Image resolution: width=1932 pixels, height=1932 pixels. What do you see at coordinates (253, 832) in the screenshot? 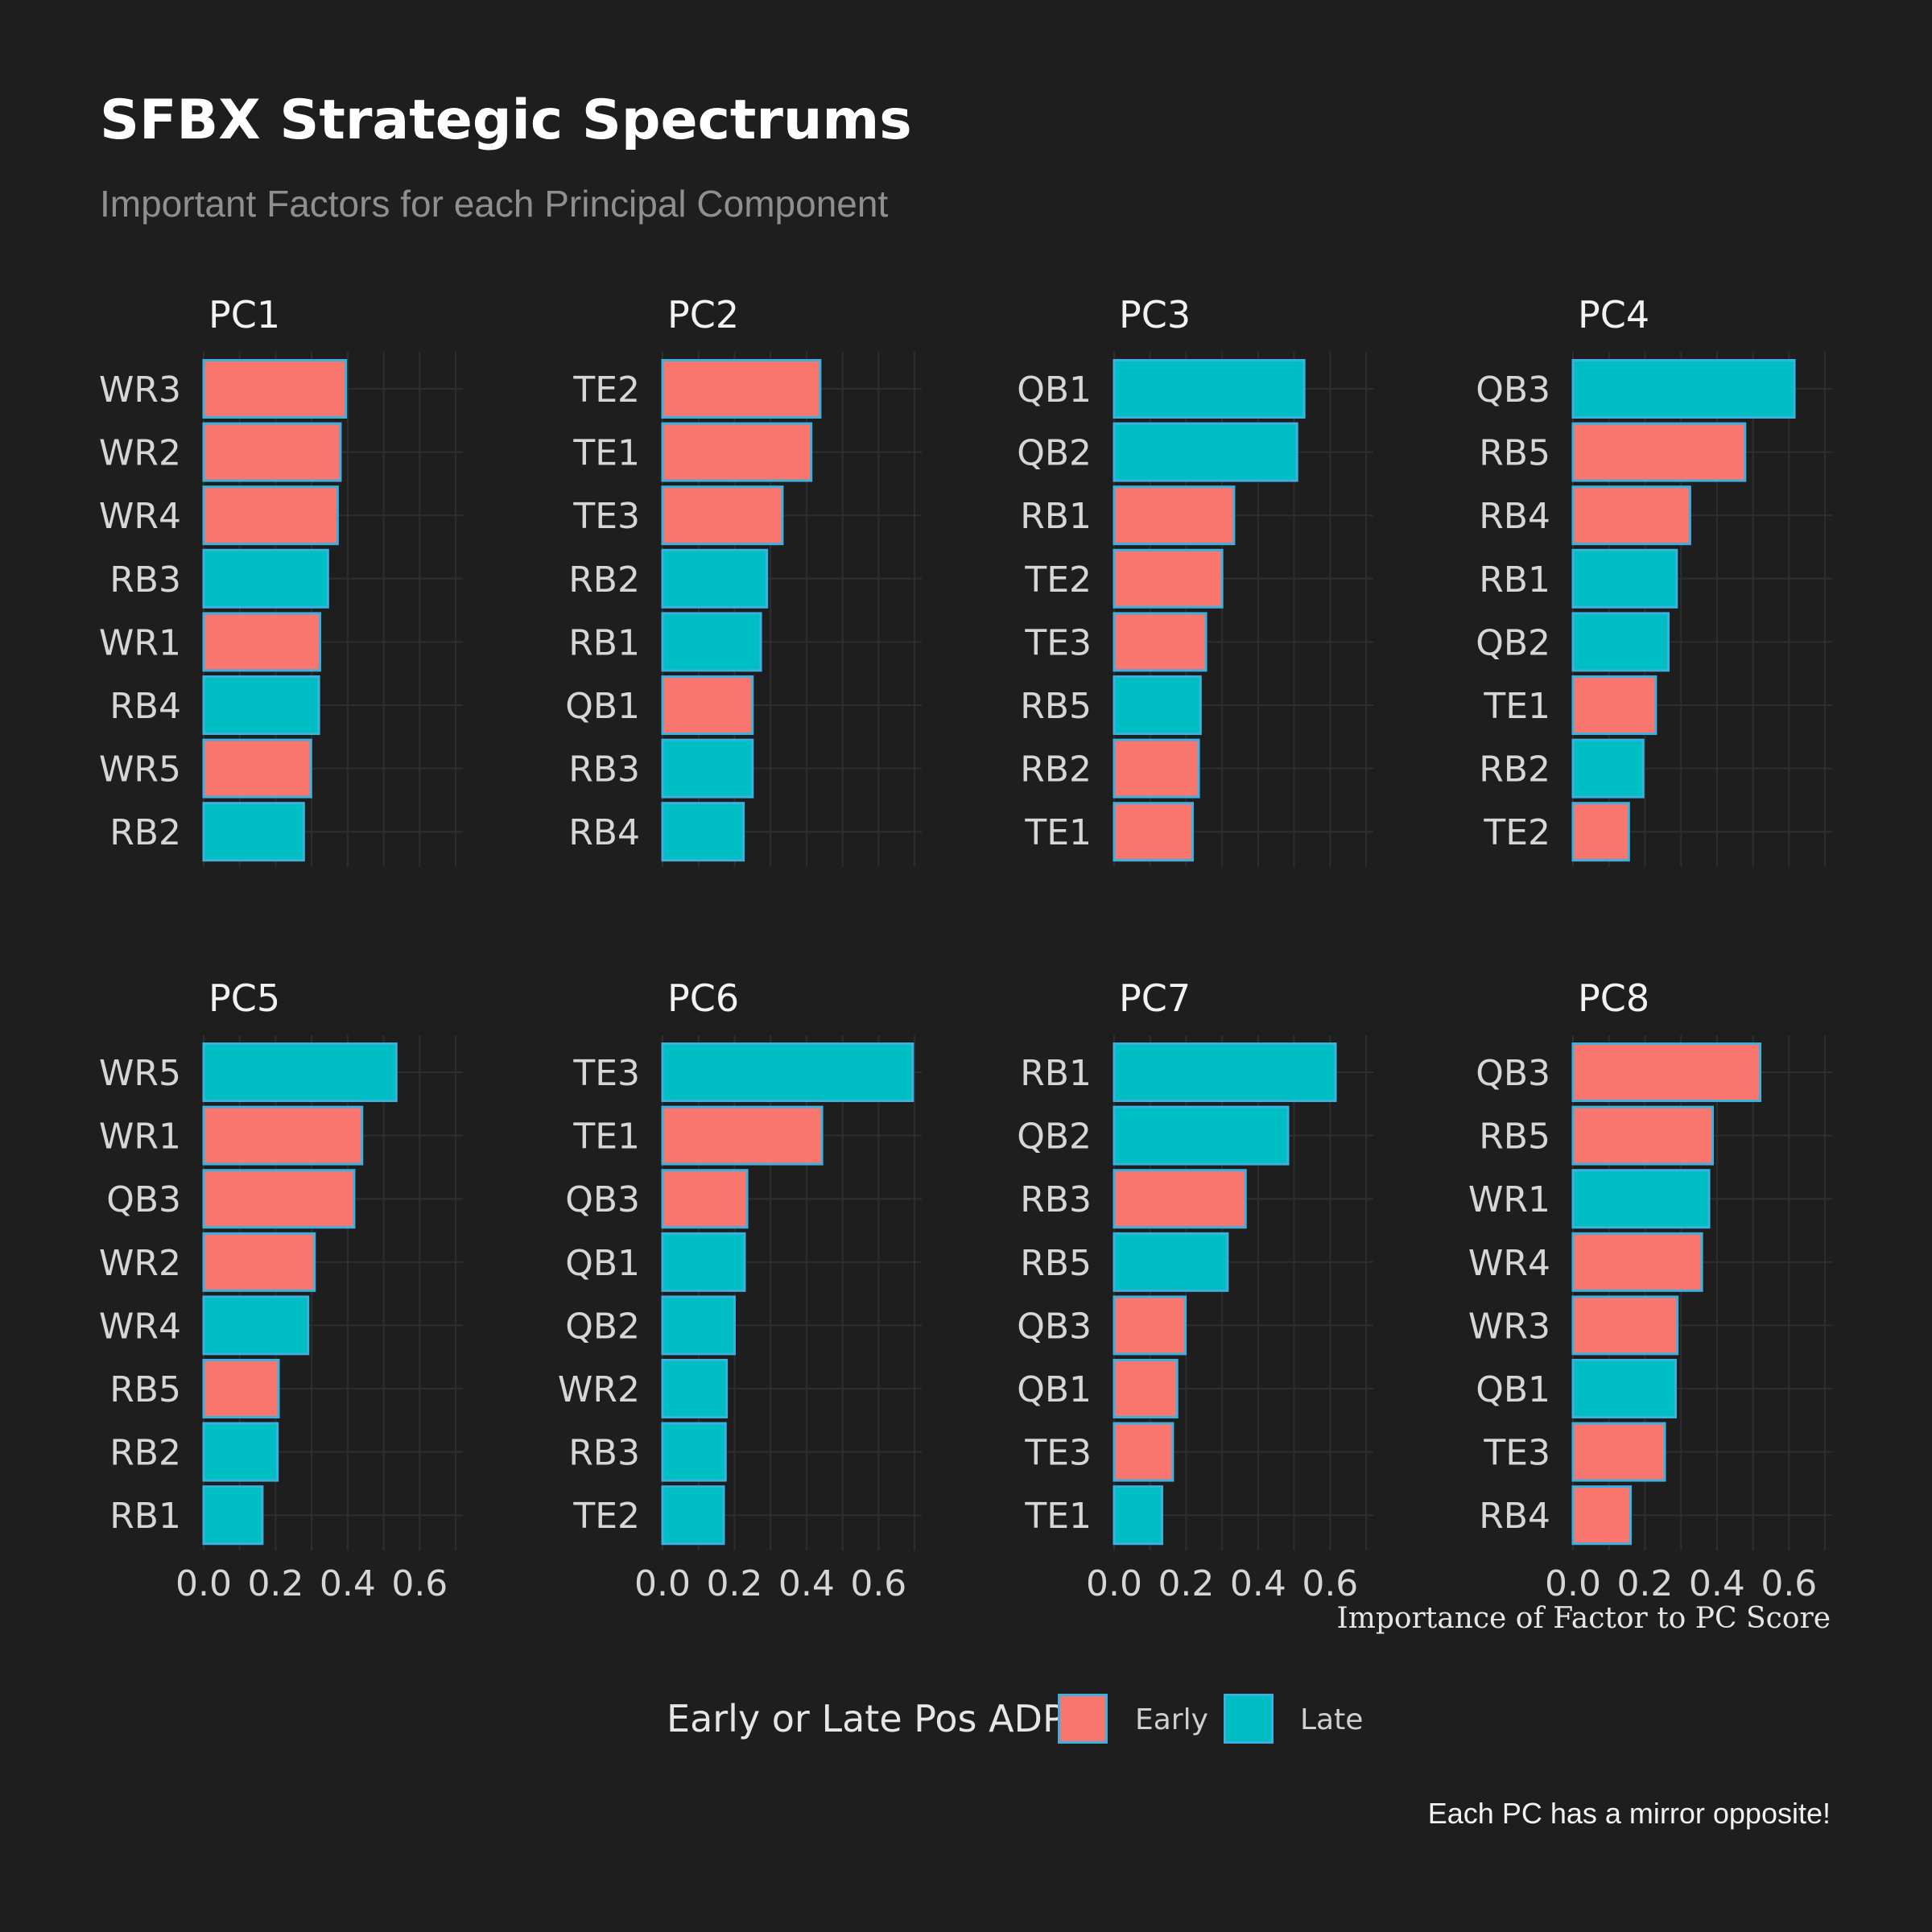
I see `bar-pc1-rb2` at bounding box center [253, 832].